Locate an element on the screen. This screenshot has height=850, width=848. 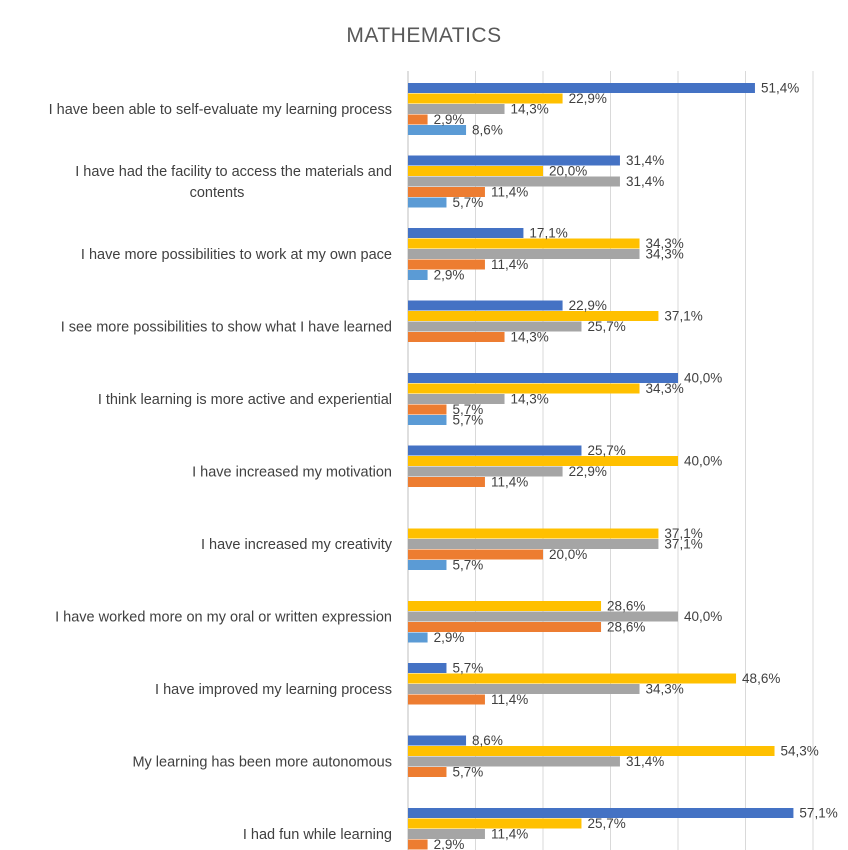
data-label: 20,0% is located at coordinates (568, 171).